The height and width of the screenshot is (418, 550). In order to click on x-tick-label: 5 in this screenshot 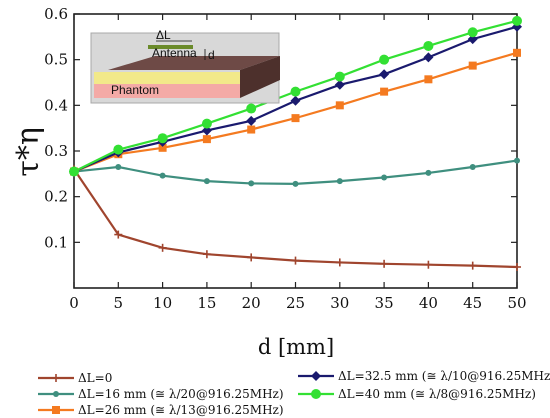, I will do `click(119, 303)`.